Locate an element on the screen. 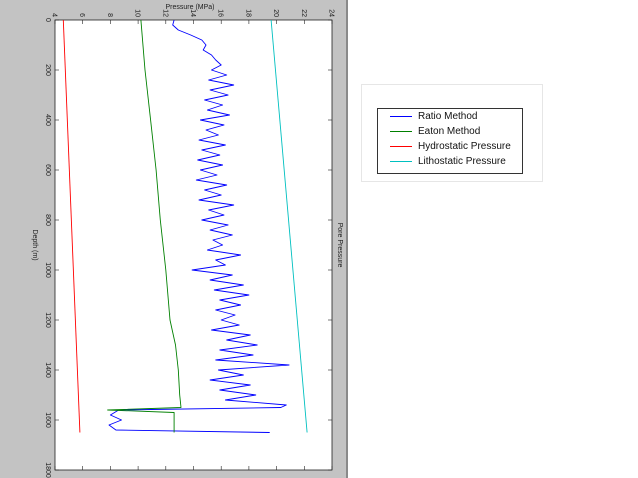  series-line-lithostatic-pressure is located at coordinates (289, 226).